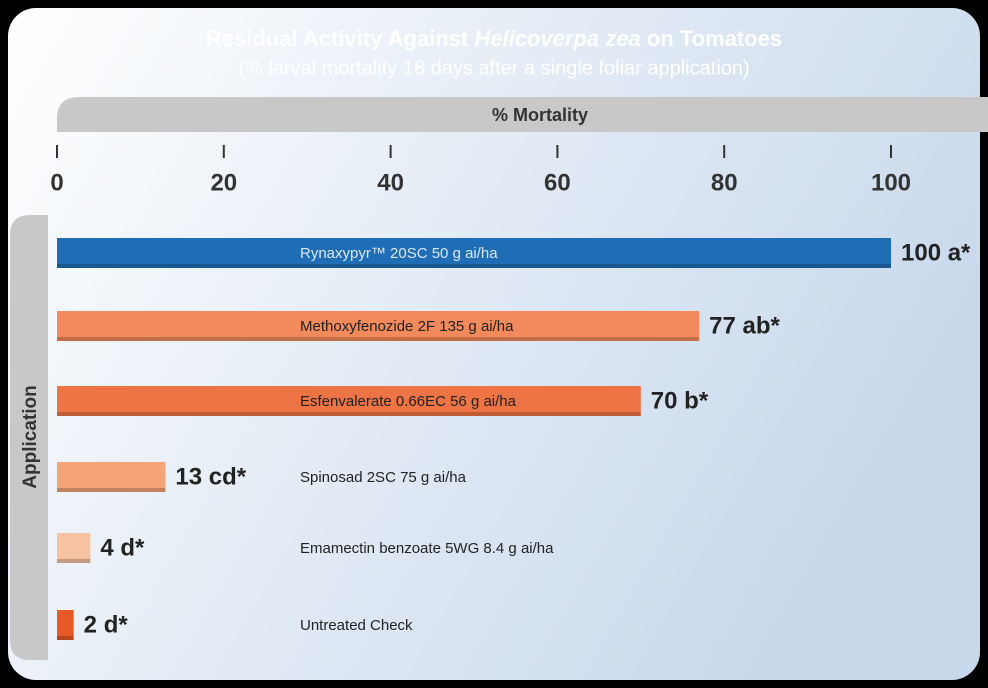 This screenshot has width=988, height=688. I want to click on value-label: 77 ab*, so click(744, 325).